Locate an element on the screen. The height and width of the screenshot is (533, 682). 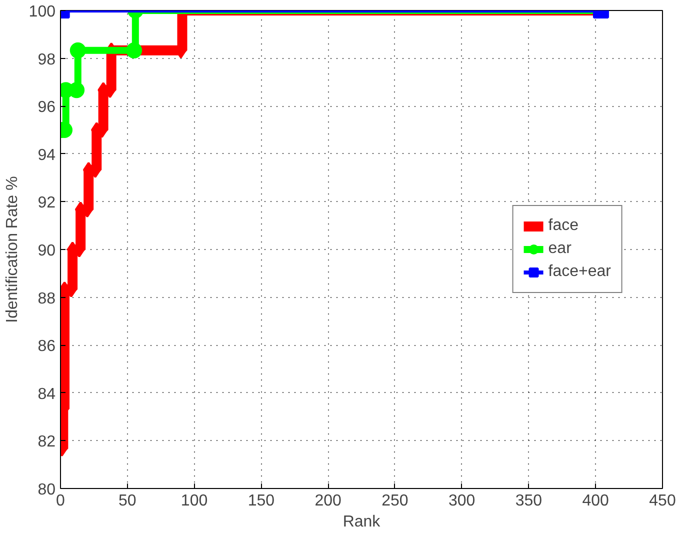
y-tick-label: 88 is located at coordinates (47, 299).